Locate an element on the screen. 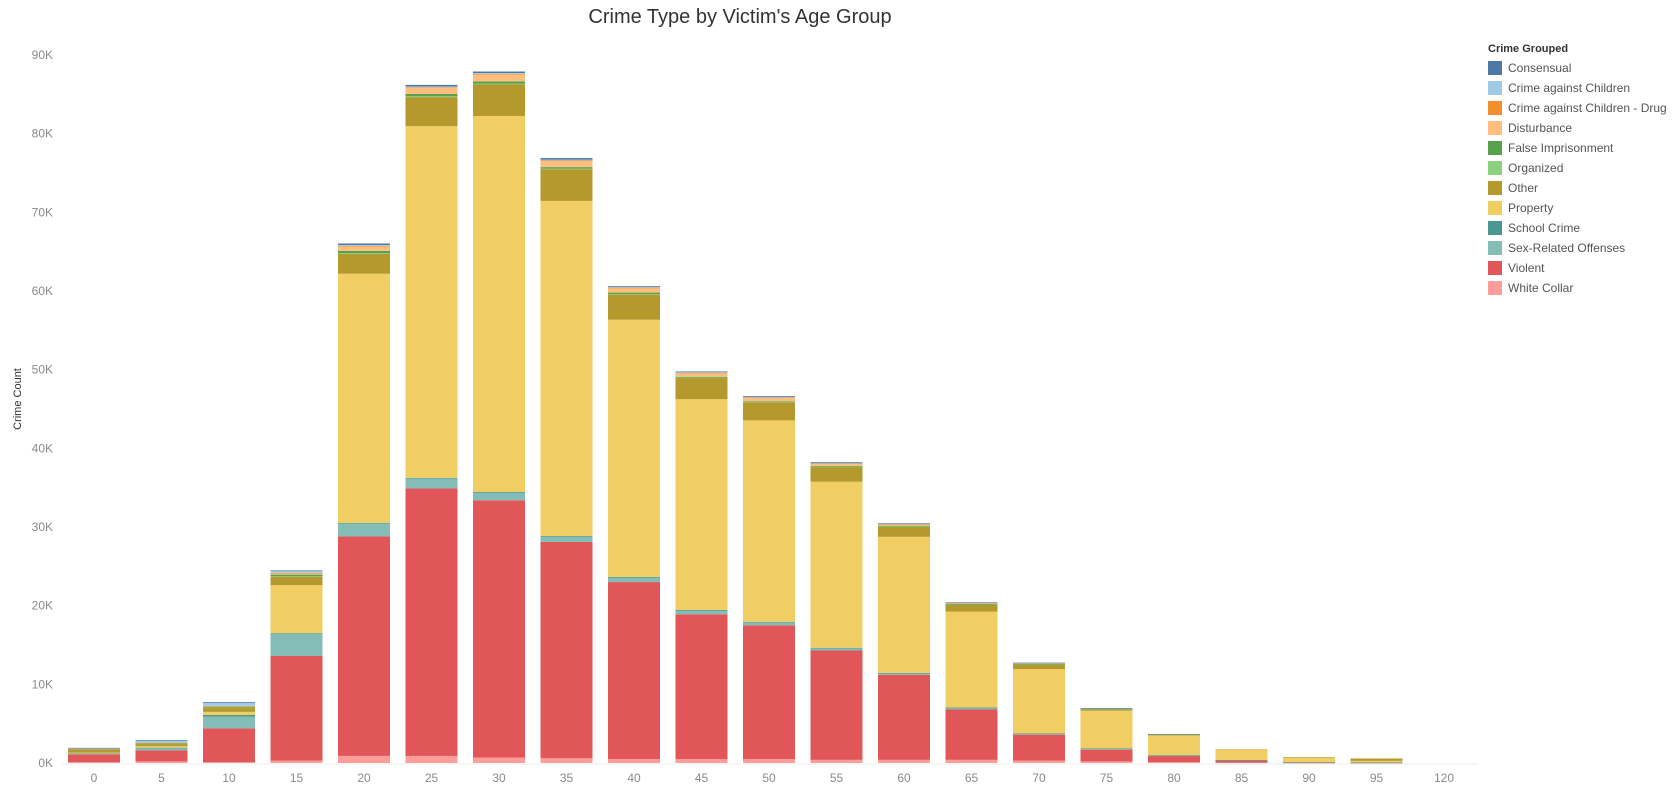 The width and height of the screenshot is (1678, 785). bar-segment: Organized · 70: 10 is located at coordinates (1039, 664).